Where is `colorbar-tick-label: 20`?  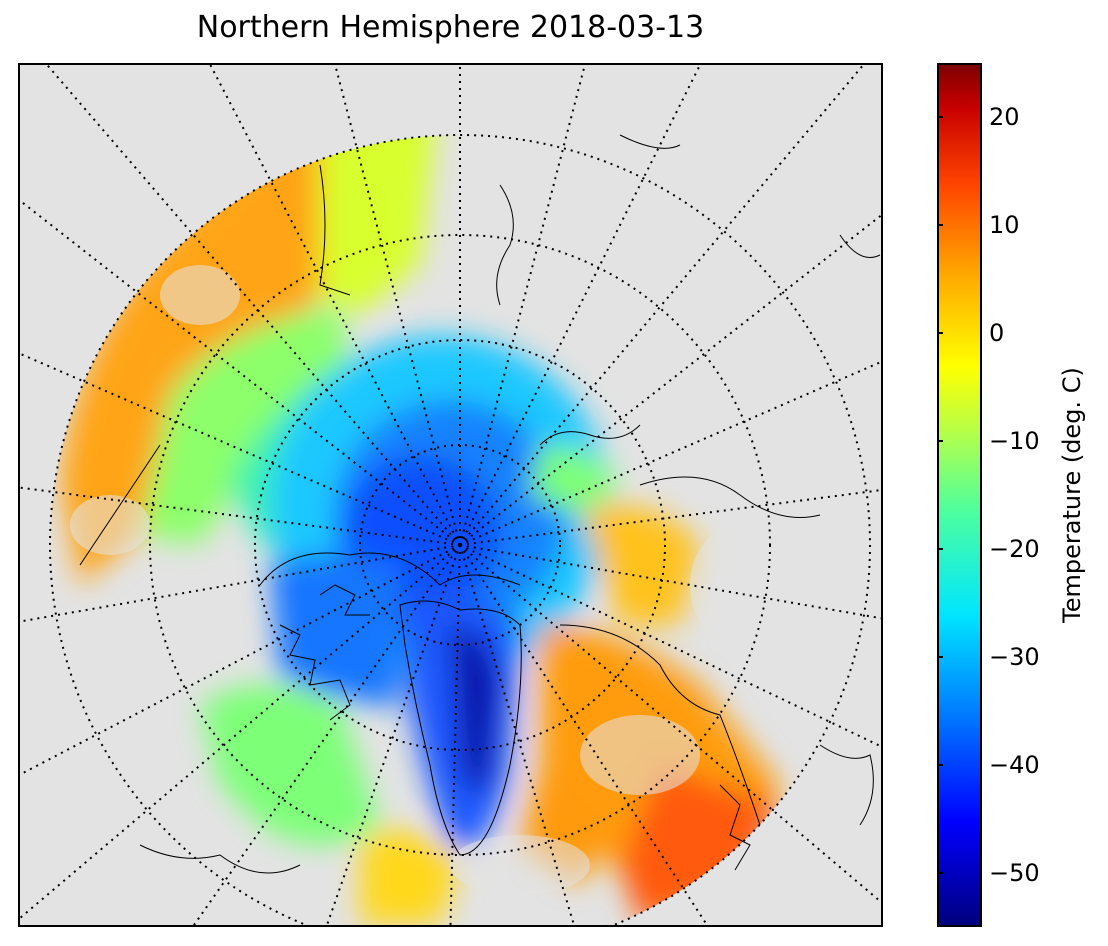 colorbar-tick-label: 20 is located at coordinates (1004, 117).